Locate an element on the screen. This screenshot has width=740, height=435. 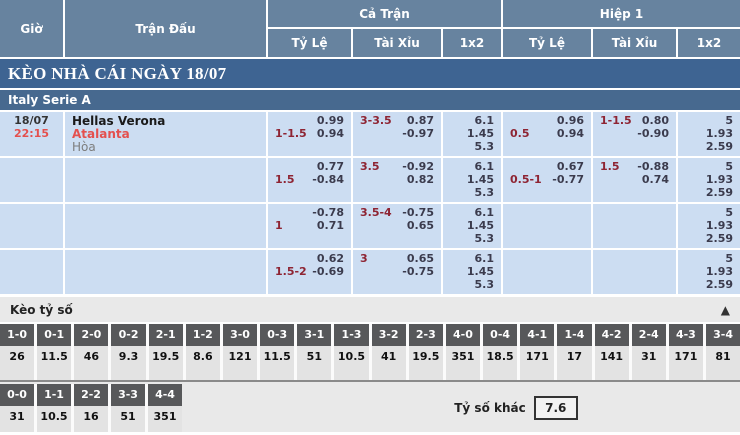
score-odds-cell: 4-3 171 is located at coordinates (685, 352).